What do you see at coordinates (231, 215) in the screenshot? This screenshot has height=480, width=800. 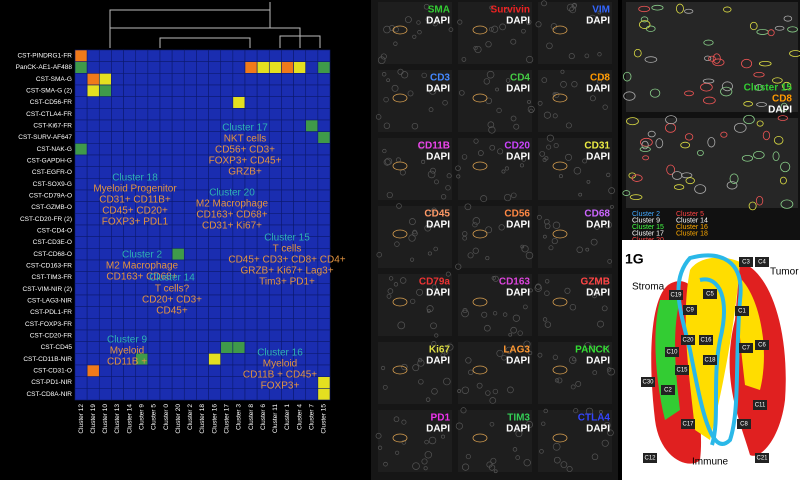 I see `annotation-line: CD163+ CD68+` at bounding box center [231, 215].